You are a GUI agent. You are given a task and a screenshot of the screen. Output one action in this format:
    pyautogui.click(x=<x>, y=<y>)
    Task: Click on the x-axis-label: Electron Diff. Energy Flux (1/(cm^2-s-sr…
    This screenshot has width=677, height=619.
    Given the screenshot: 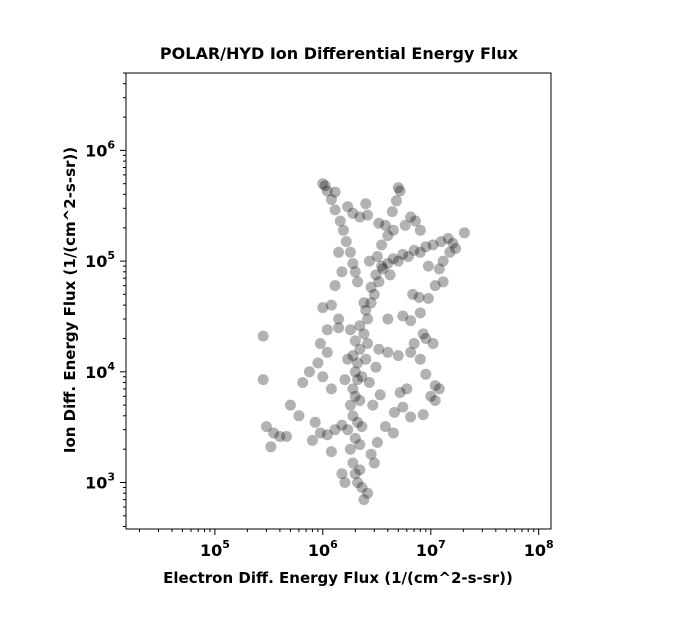 What is the action you would take?
    pyautogui.click(x=338, y=578)
    